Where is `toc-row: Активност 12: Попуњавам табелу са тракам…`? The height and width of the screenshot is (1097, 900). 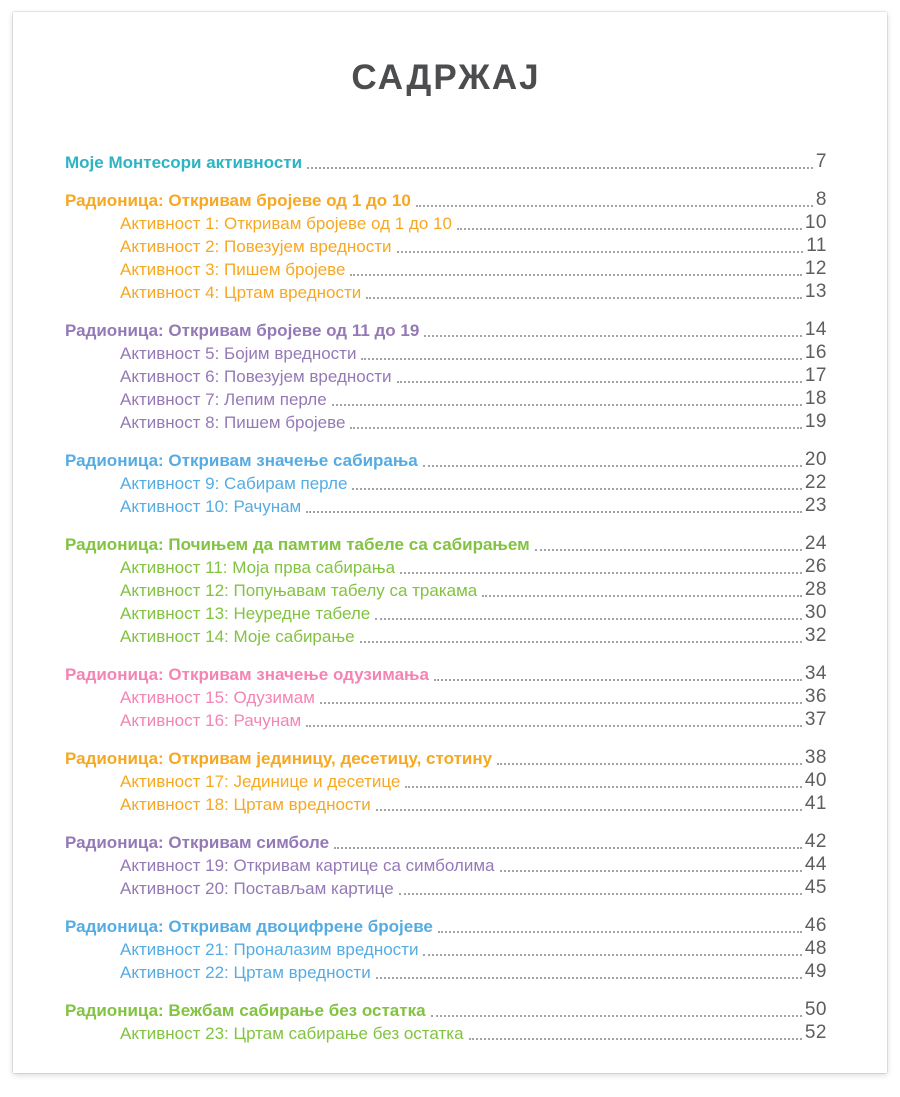
toc-row: Активност 12: Попуњавам табелу са тракам… is located at coordinates (446, 589).